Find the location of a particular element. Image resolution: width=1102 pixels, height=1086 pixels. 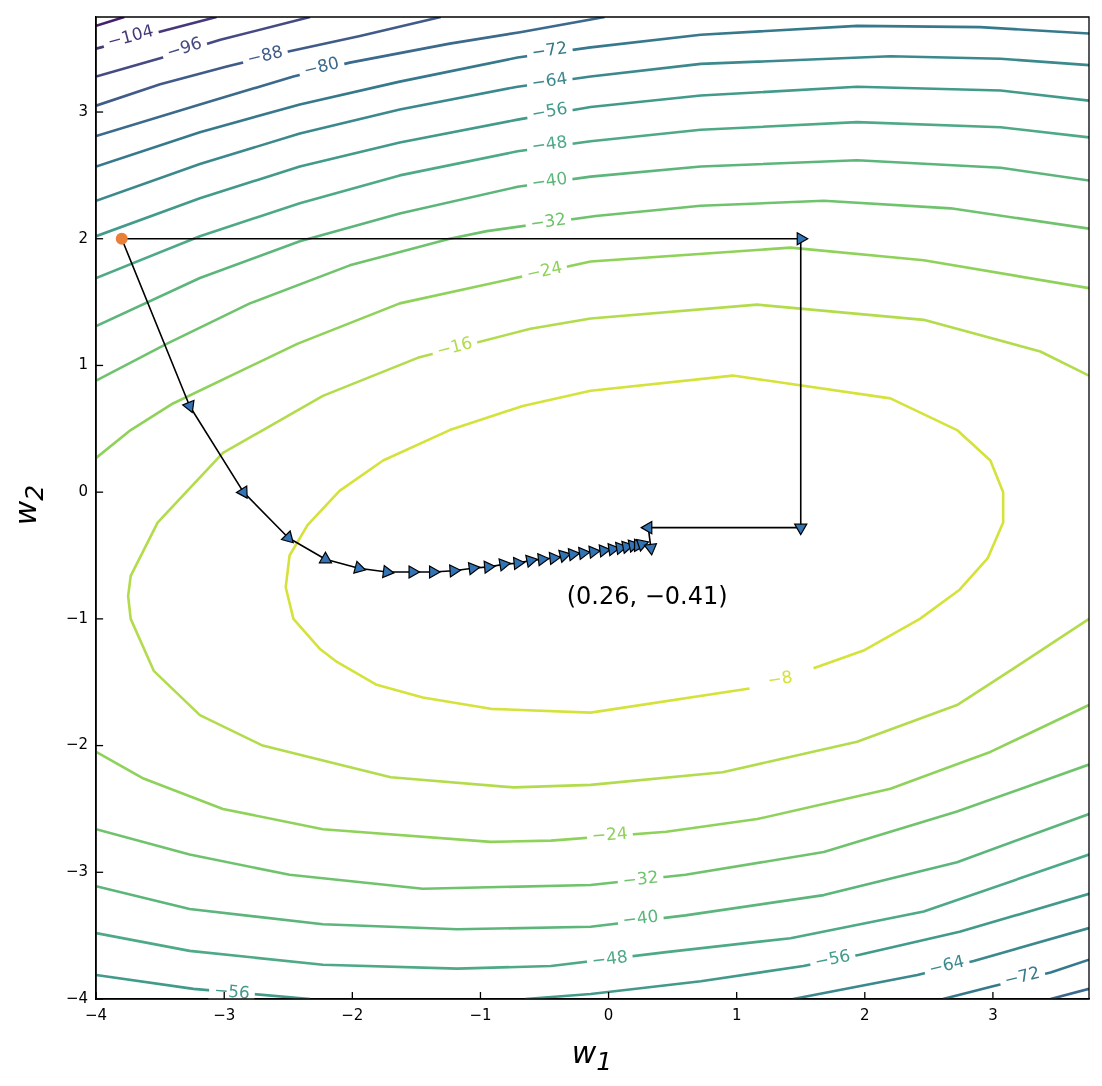

y-tick-label: 0 is located at coordinates (83, 491).